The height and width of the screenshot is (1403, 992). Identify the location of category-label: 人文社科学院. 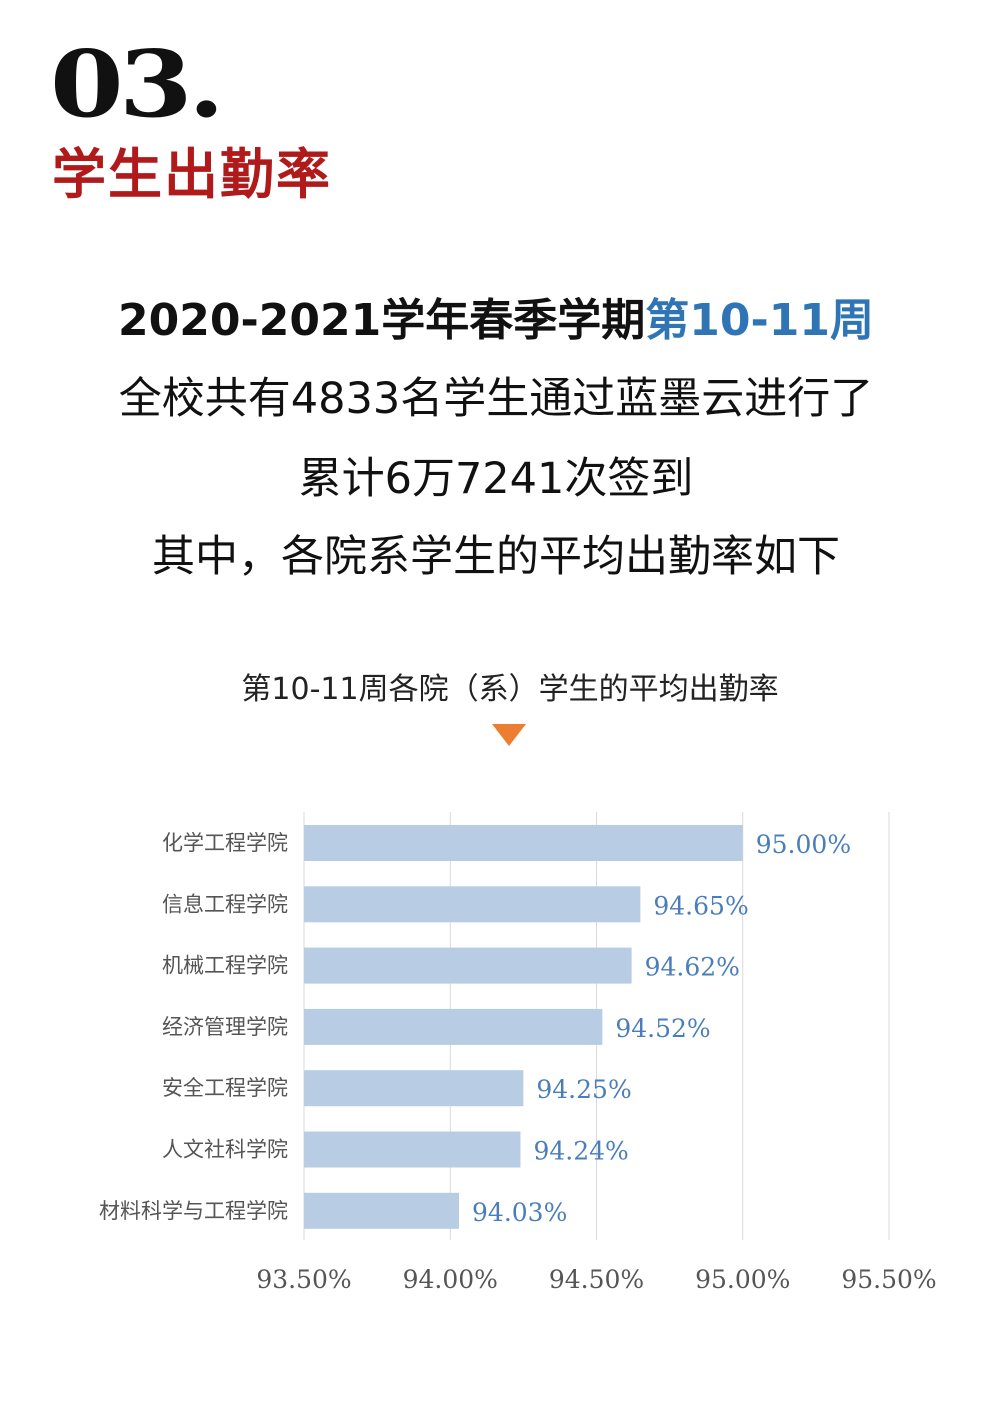
(225, 1150).